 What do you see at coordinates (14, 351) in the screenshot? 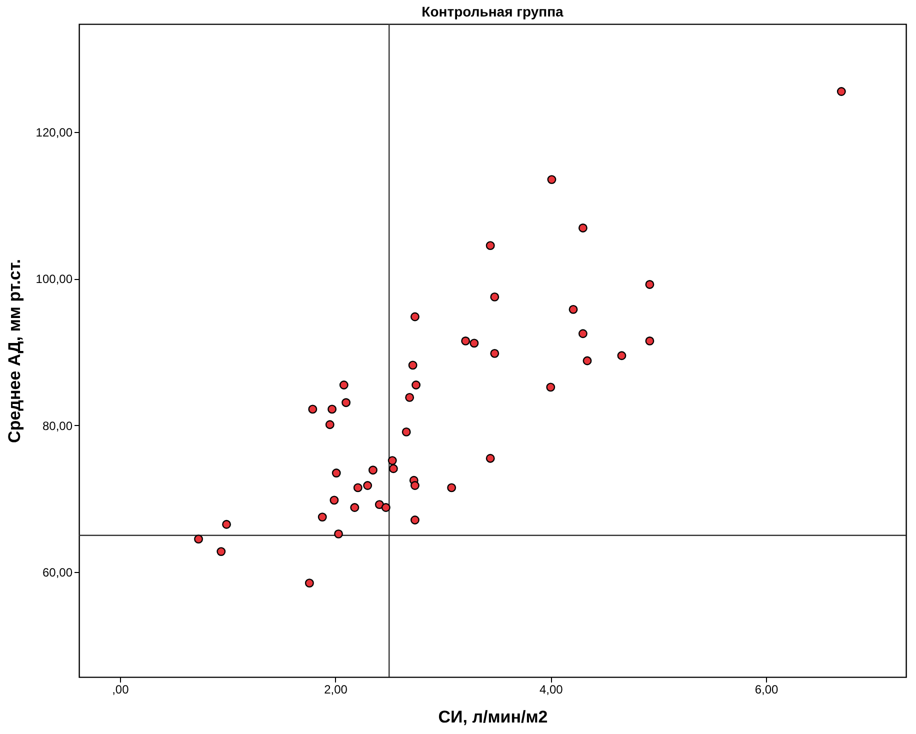
I see `y-axis-title: Среднее АД, мм рт.ст.` at bounding box center [14, 351].